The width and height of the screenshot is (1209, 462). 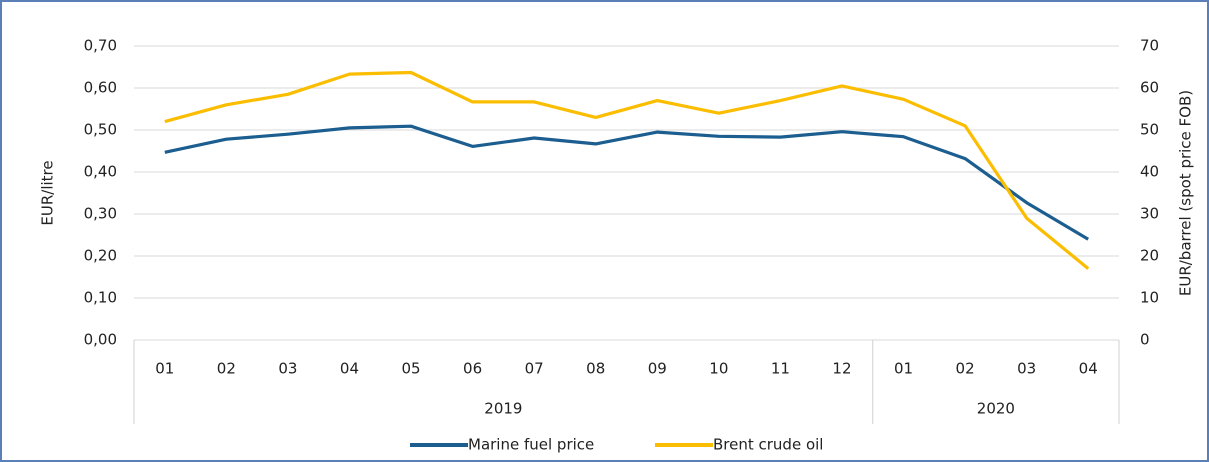 I want to click on x-tick-label: 05, so click(x=410, y=369).